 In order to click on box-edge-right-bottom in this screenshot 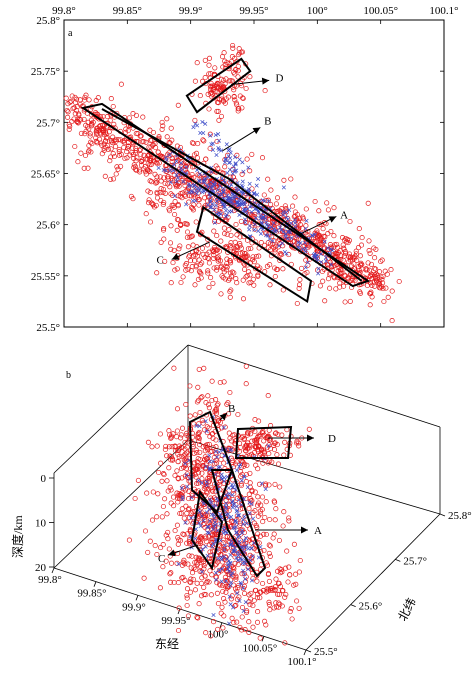, I will do `click(373, 582)`.